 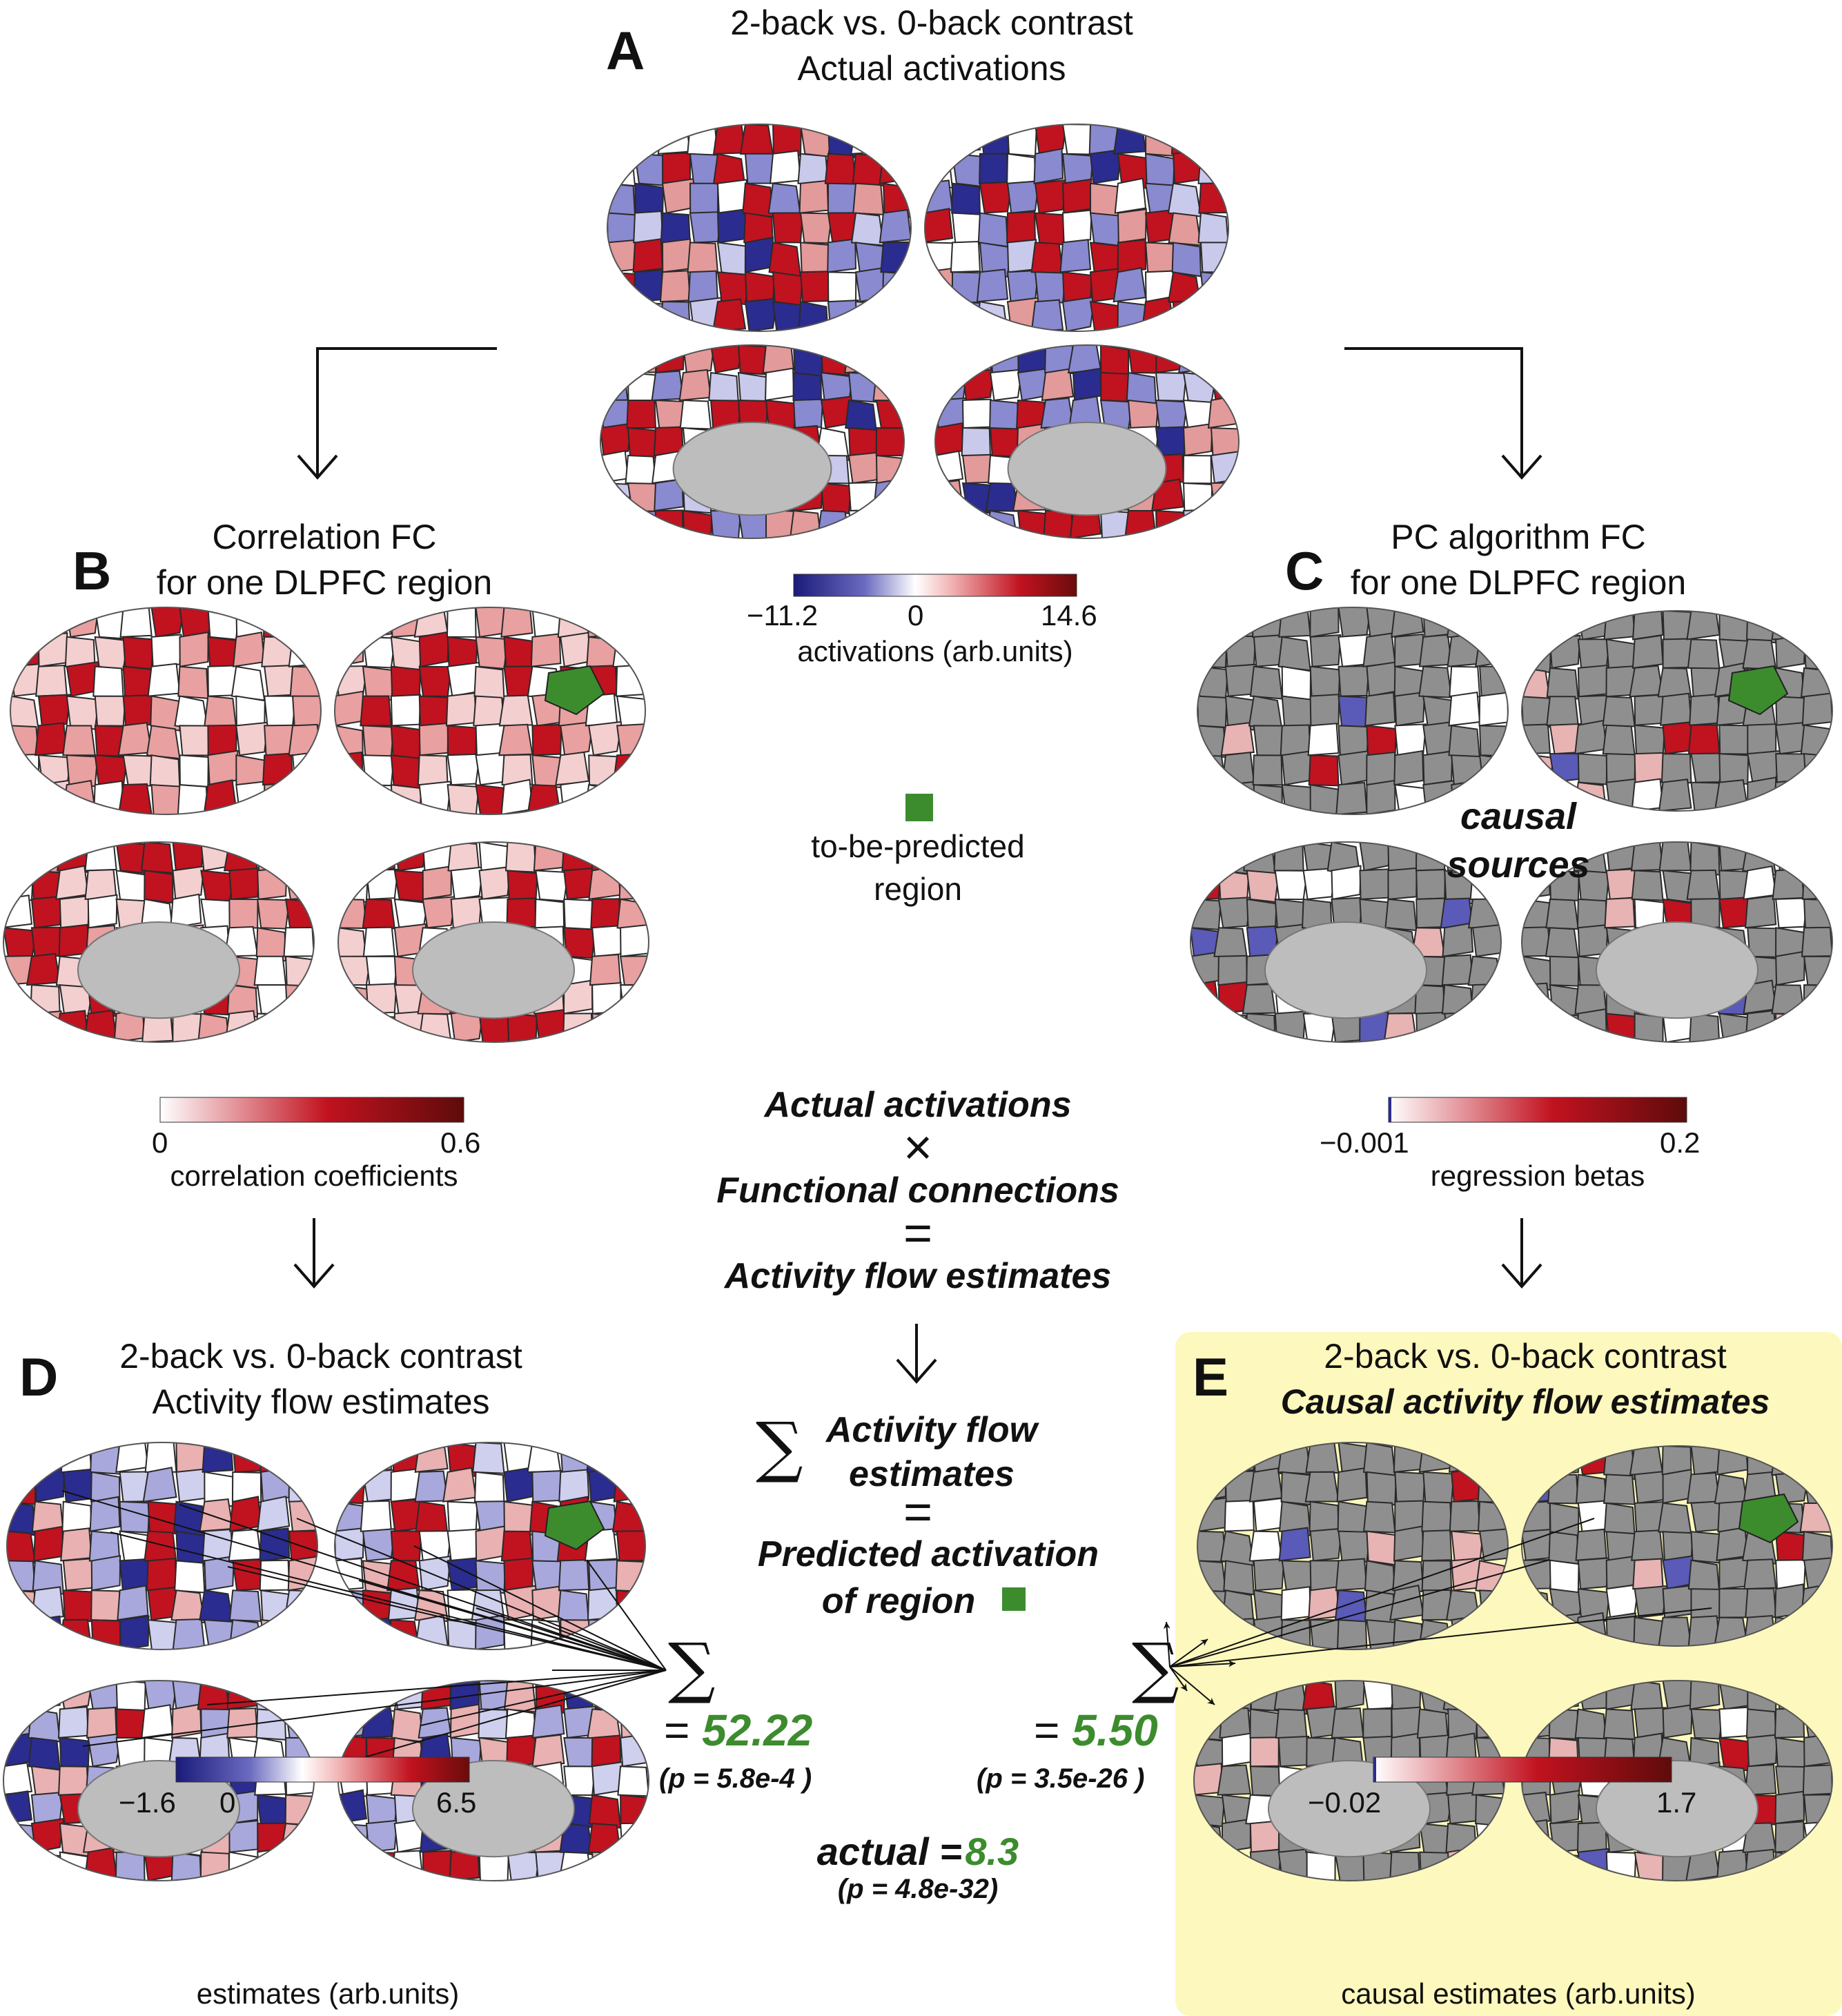 What do you see at coordinates (916, 615) in the screenshot?
I see `colorbar-a-mid: 0` at bounding box center [916, 615].